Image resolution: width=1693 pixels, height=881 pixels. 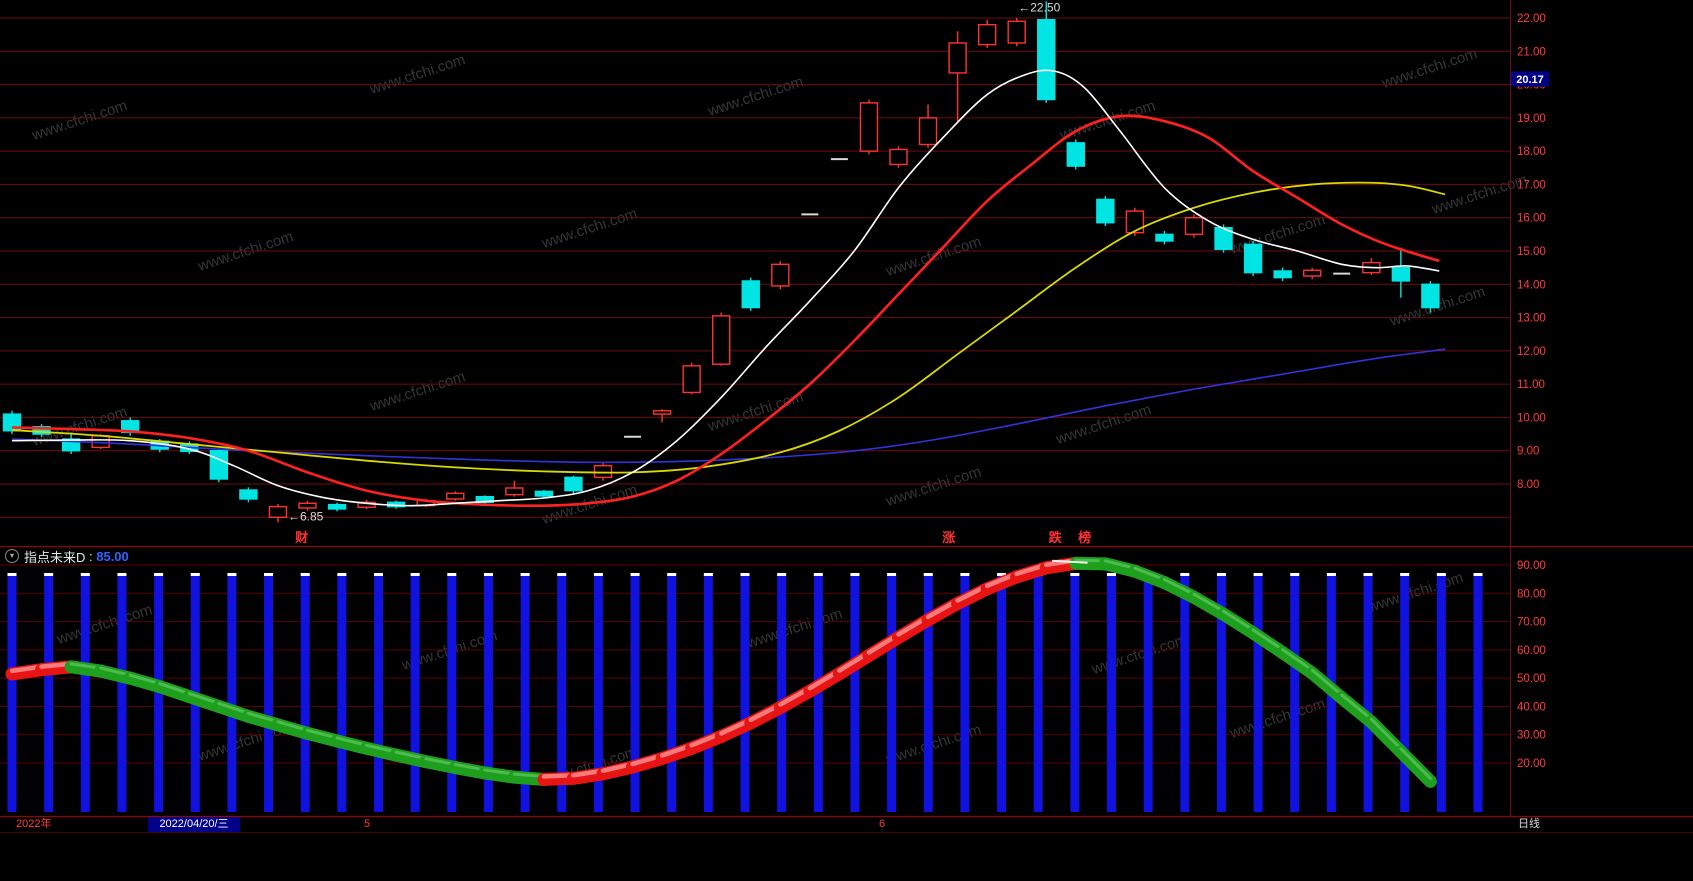 I want to click on event-marker: 财, so click(x=301, y=537).